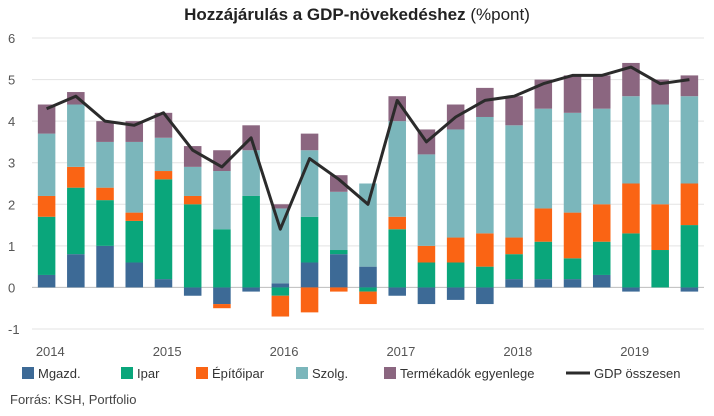  I want to click on legend-label: Szolg., so click(330, 373).